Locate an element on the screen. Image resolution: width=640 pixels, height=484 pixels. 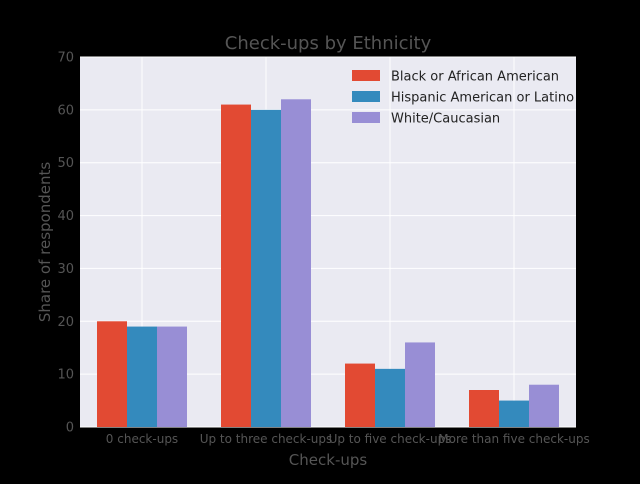
y-axis-ticks: 0 10 20 30 40 50 60 70 is located at coordinates (65, 243).